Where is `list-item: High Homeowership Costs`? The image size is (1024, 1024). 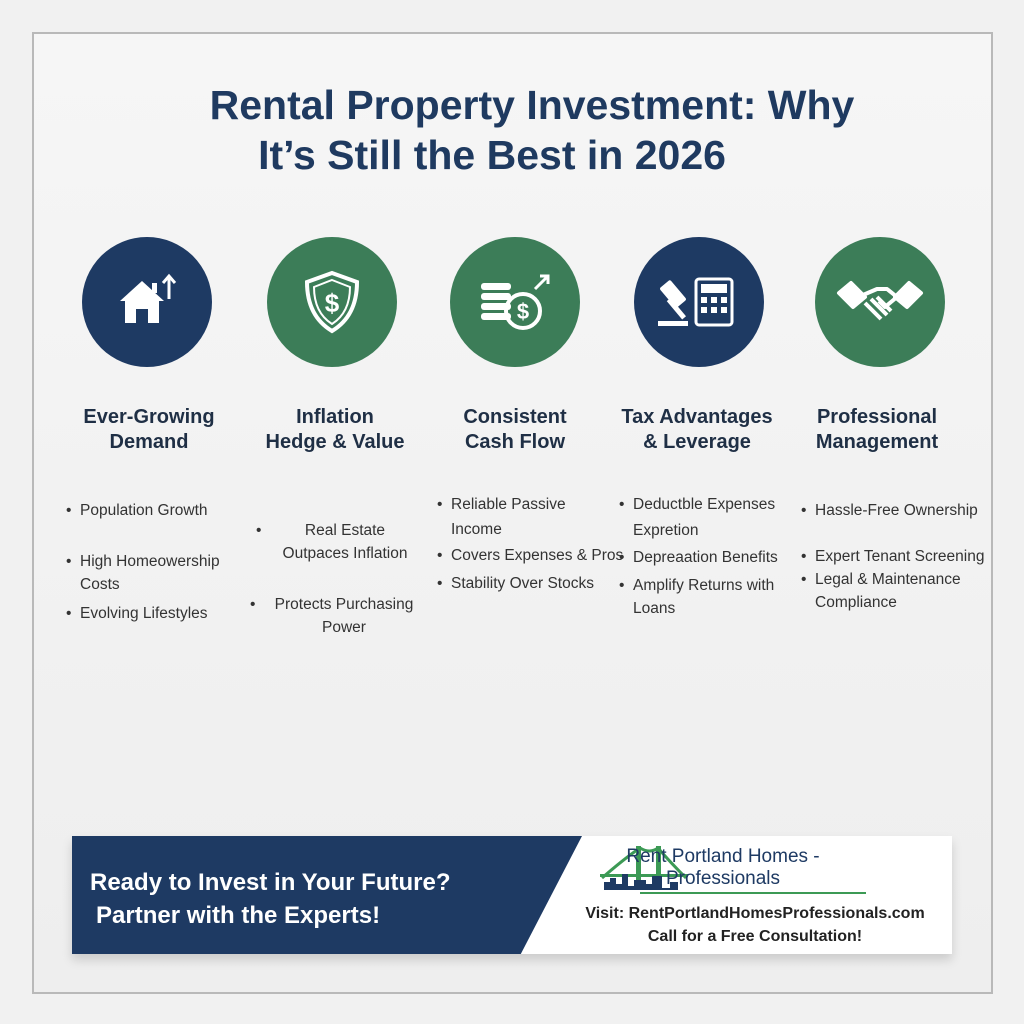
list-item: High Homeowership Costs is located at coordinates (158, 573).